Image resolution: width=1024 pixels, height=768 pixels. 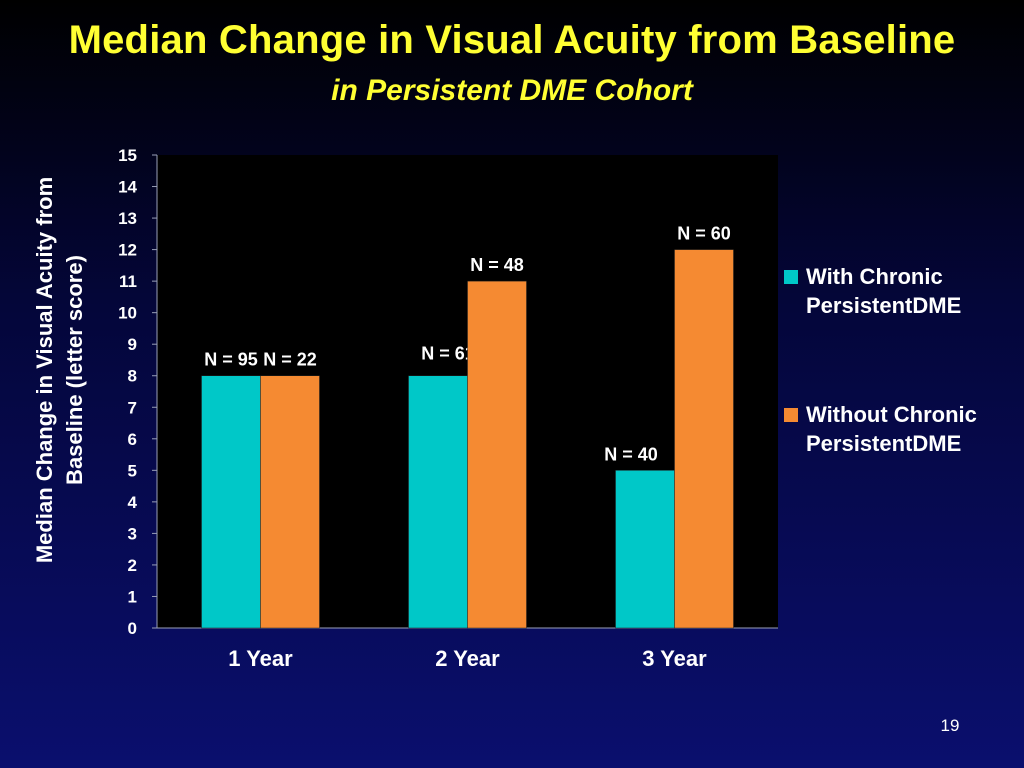 What do you see at coordinates (891, 429) in the screenshot?
I see `legend-label-without-chronic: Without Chronic PersistentDME` at bounding box center [891, 429].